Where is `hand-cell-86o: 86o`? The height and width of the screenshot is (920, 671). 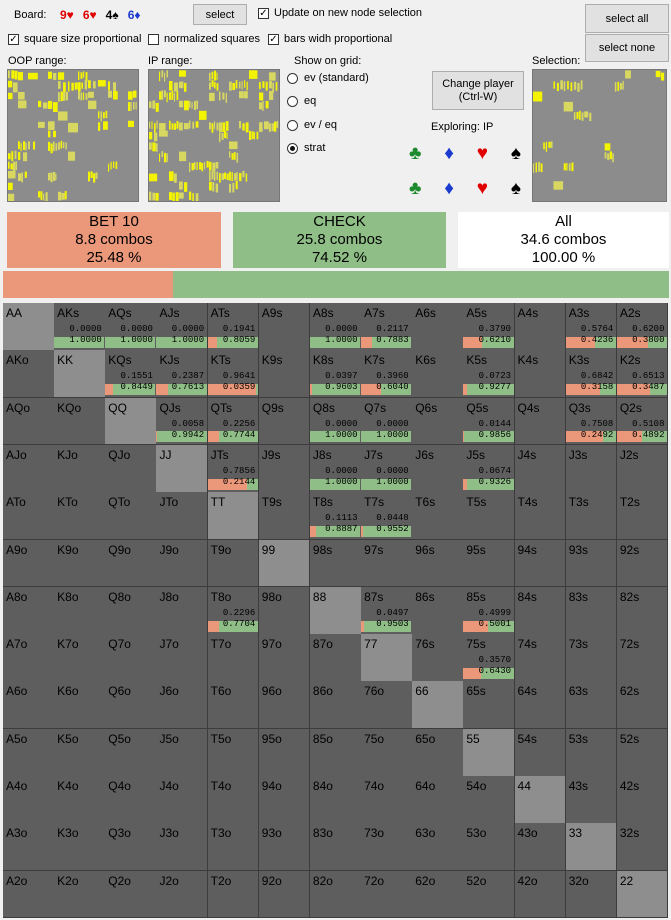 hand-cell-86o: 86o is located at coordinates (335, 705).